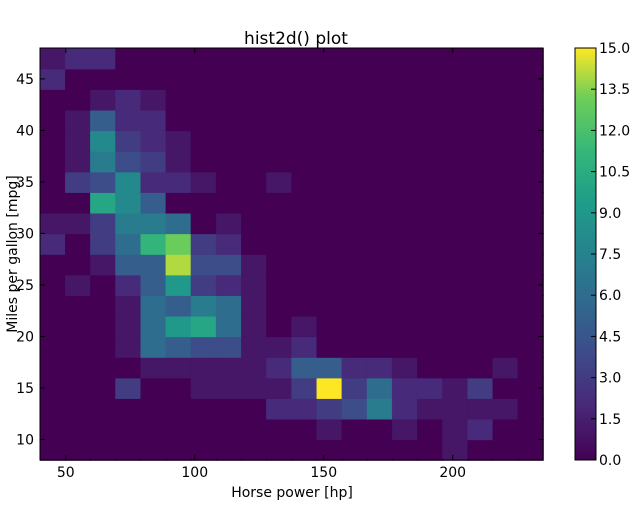 This screenshot has width=640, height=517. What do you see at coordinates (614, 173) in the screenshot?
I see `colorbar-tick-label: 10.5` at bounding box center [614, 173].